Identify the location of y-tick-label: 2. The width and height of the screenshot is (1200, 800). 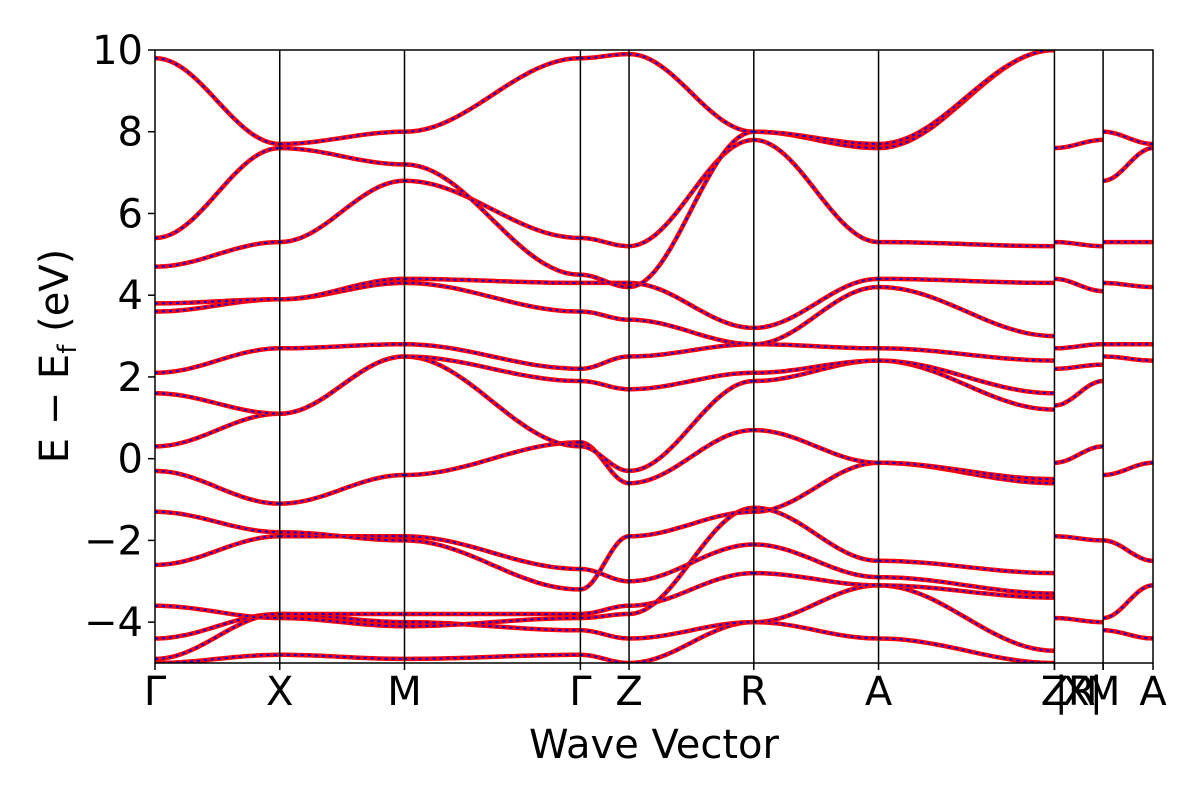
(130, 378).